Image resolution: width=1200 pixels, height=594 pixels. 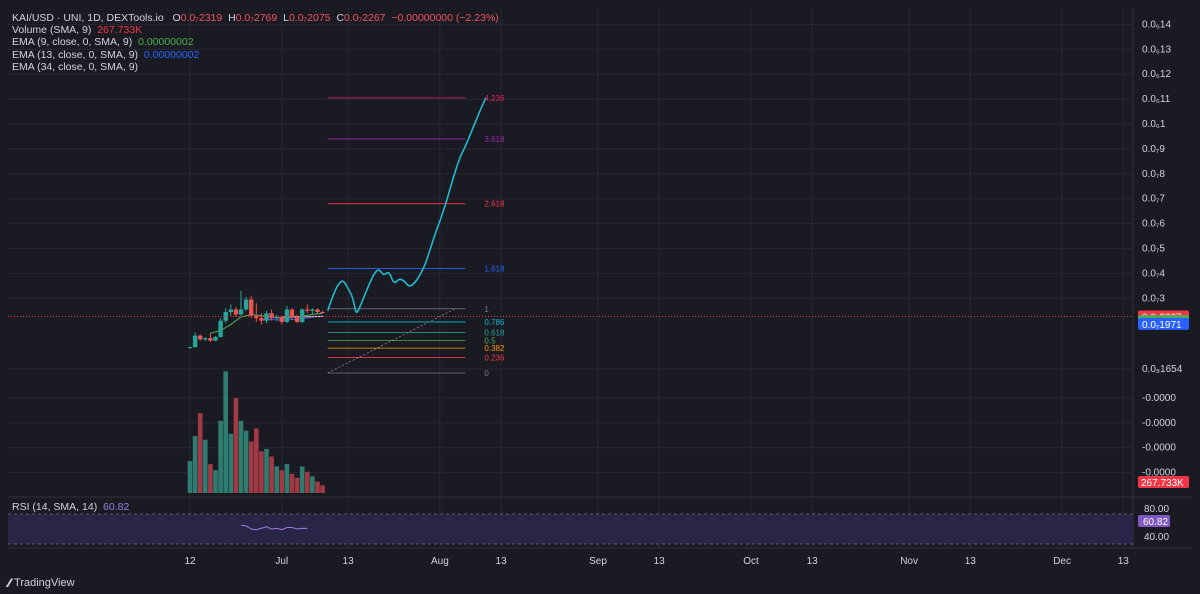 I want to click on time-tick-label: Sep, so click(x=598, y=561).